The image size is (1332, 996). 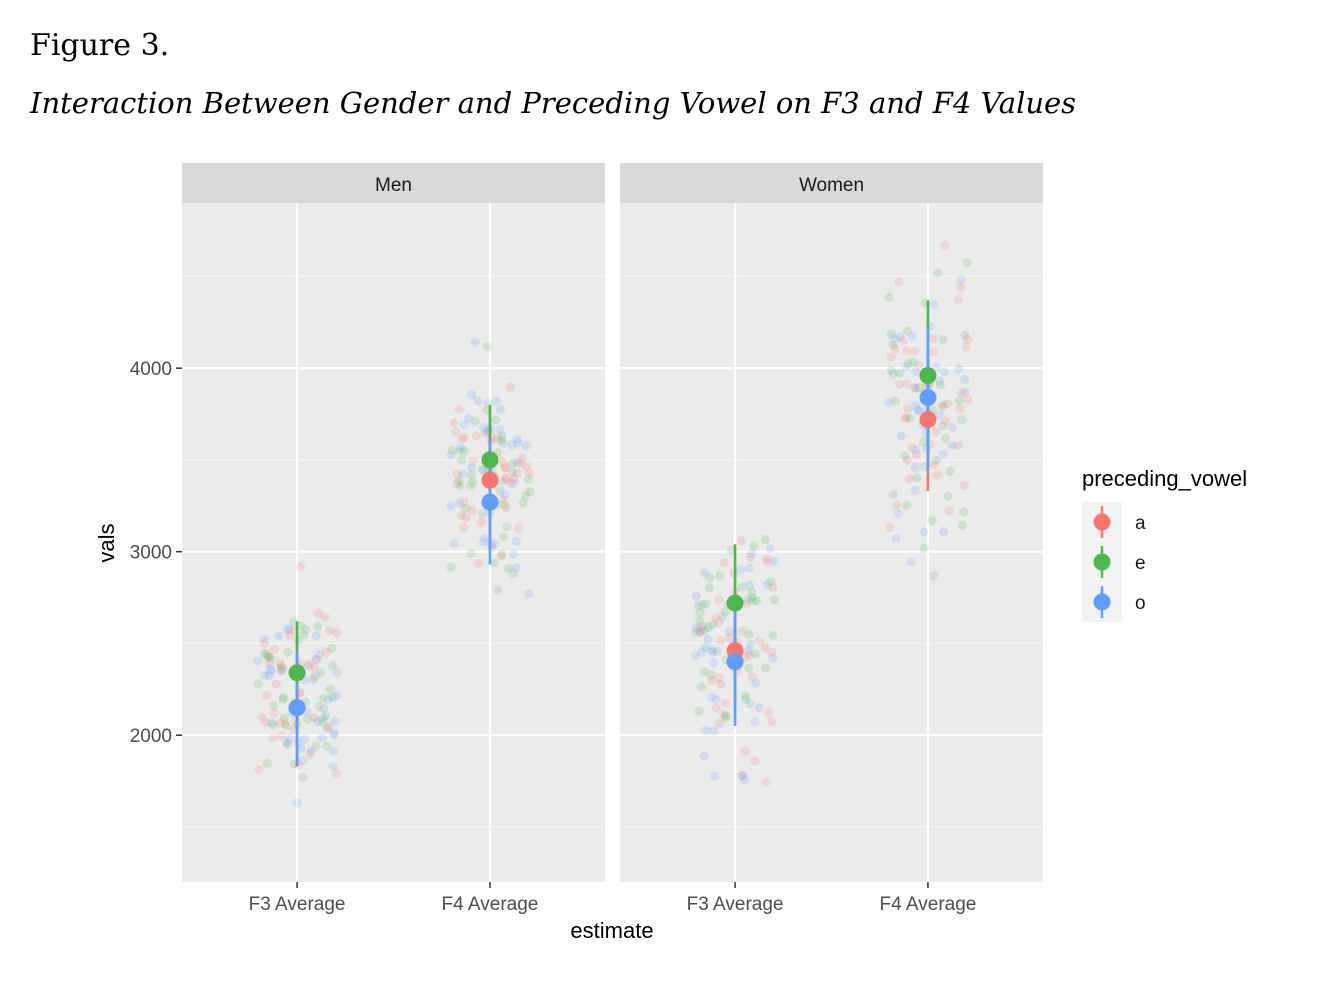 I want to click on mean-point-a, so click(x=928, y=420).